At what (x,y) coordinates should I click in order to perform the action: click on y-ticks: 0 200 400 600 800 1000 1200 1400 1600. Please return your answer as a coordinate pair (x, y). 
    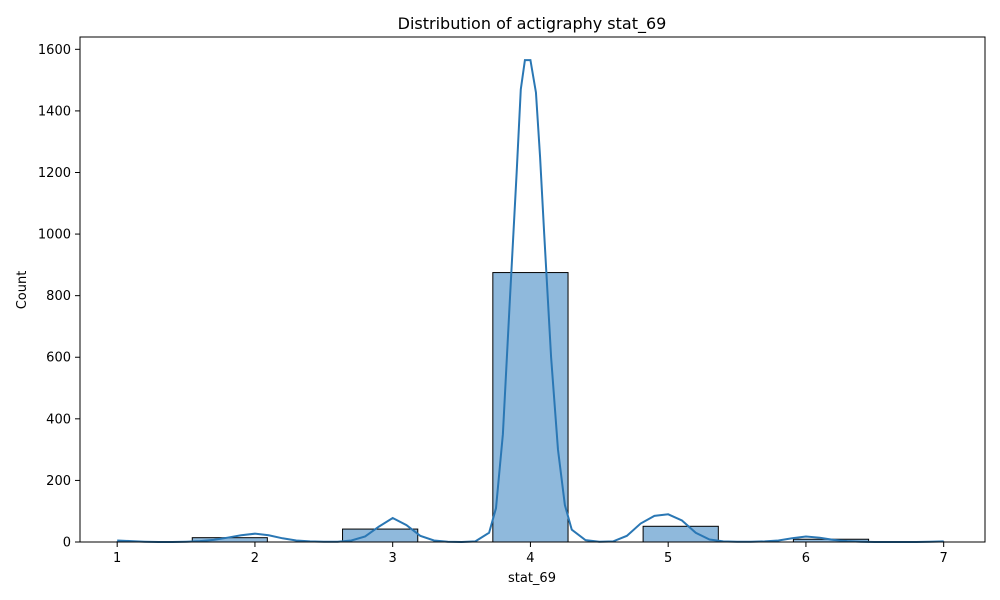
    Looking at the image, I should click on (59, 297).